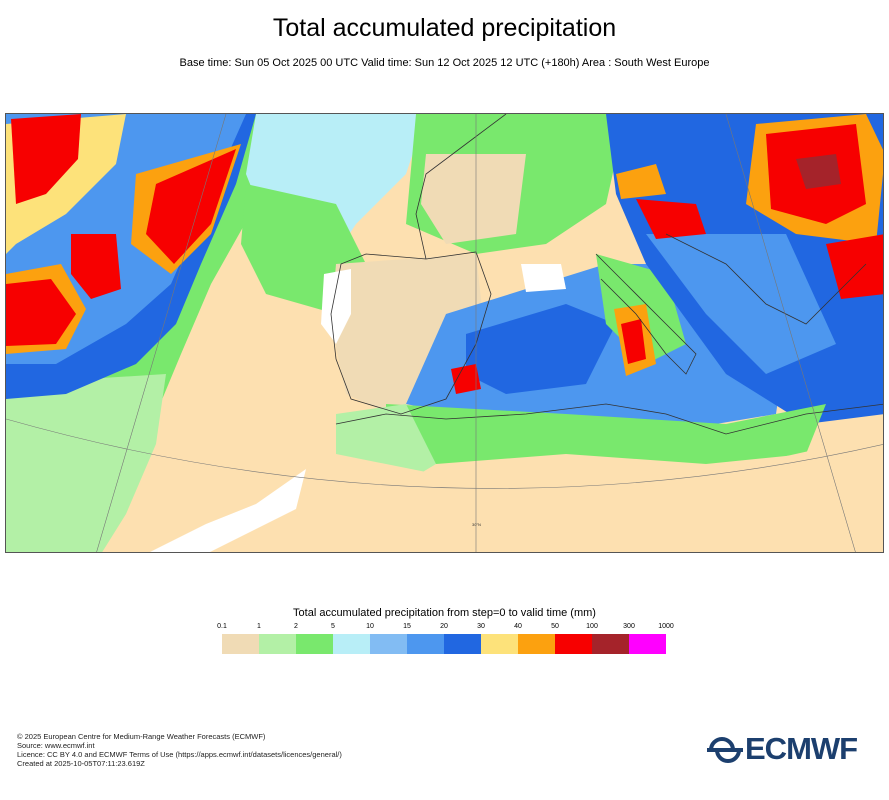 The width and height of the screenshot is (889, 800). I want to click on nodata-east, so click(543, 278).